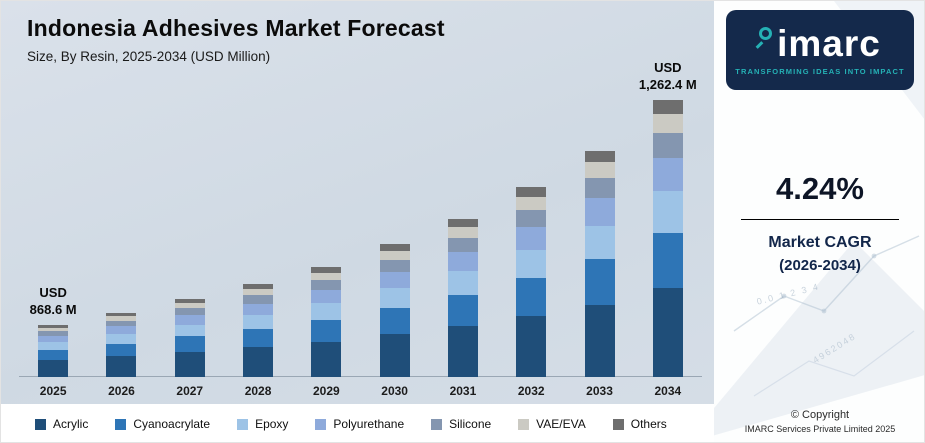  I want to click on legend-item: Cyanoacrylate, so click(162, 424).